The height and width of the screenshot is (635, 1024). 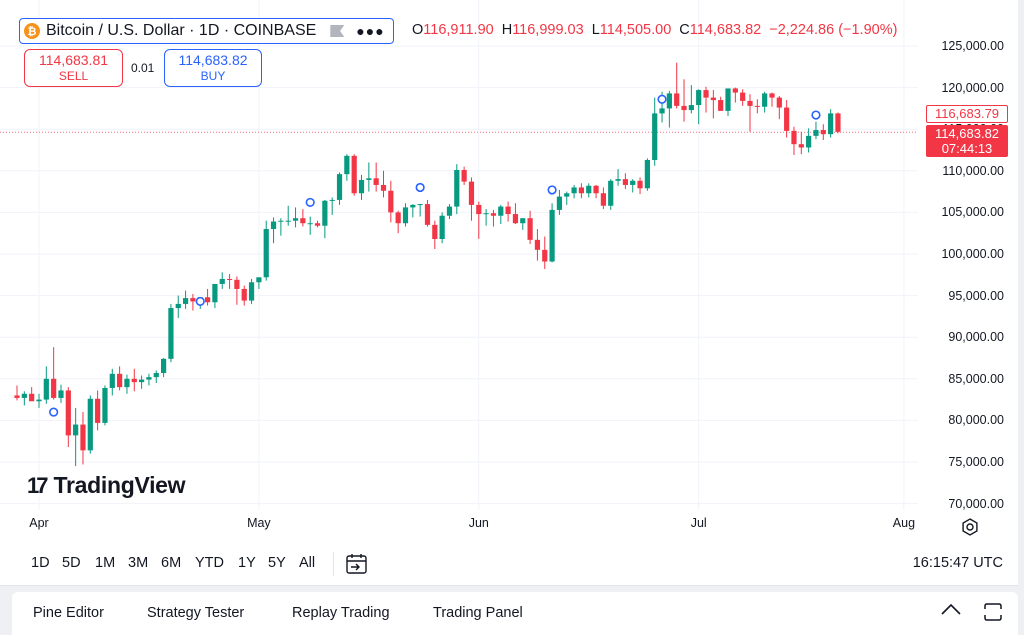 What do you see at coordinates (213, 76) in the screenshot?
I see `buy-label: BUY` at bounding box center [213, 76].